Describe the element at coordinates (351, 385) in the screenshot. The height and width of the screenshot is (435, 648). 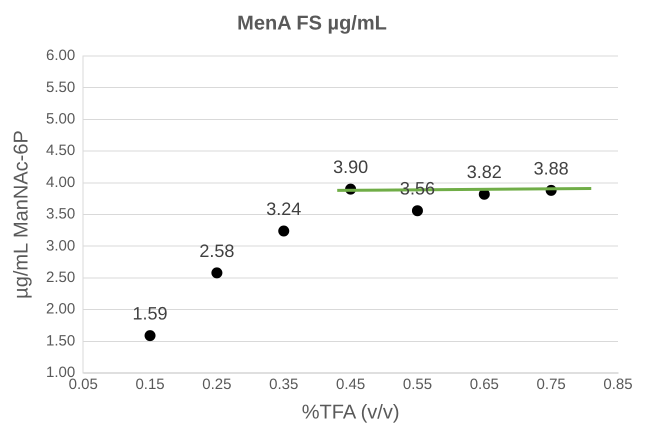
I see `x-tick-label: 0.45` at that location.